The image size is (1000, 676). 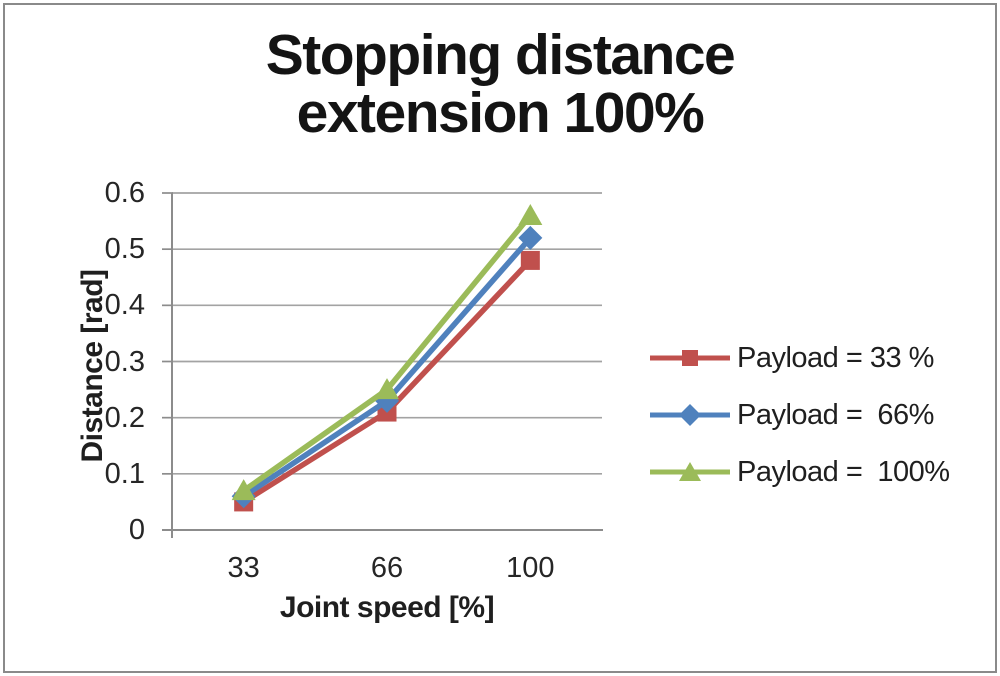 What do you see at coordinates (530, 568) in the screenshot?
I see `x-tick-label: 100` at bounding box center [530, 568].